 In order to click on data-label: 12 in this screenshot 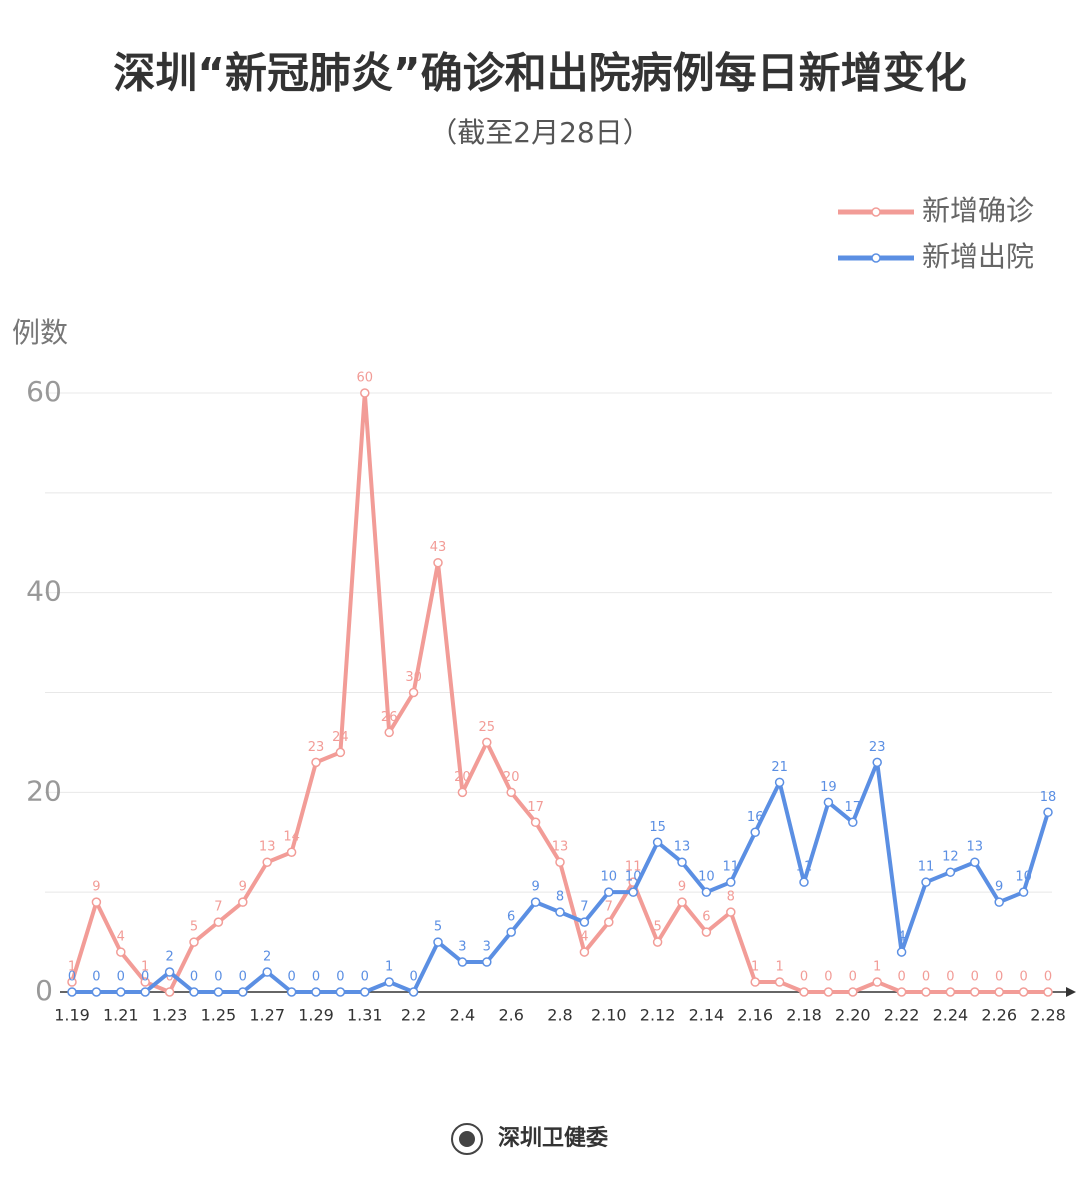, I will do `click(950, 857)`.